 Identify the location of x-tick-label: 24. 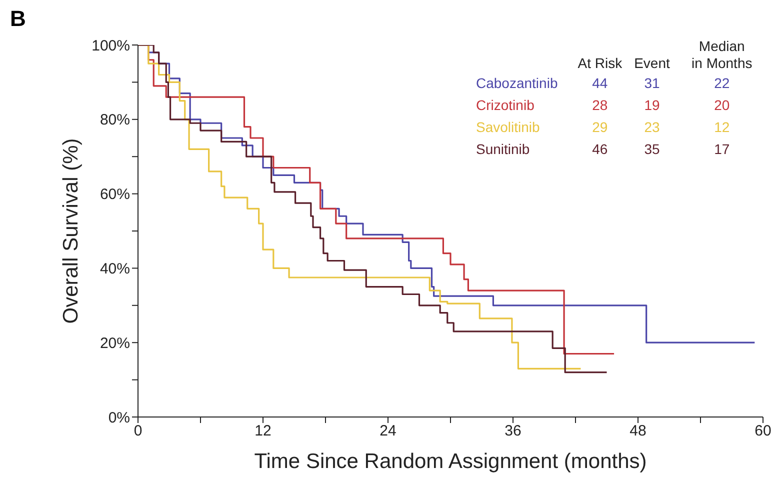
(388, 431).